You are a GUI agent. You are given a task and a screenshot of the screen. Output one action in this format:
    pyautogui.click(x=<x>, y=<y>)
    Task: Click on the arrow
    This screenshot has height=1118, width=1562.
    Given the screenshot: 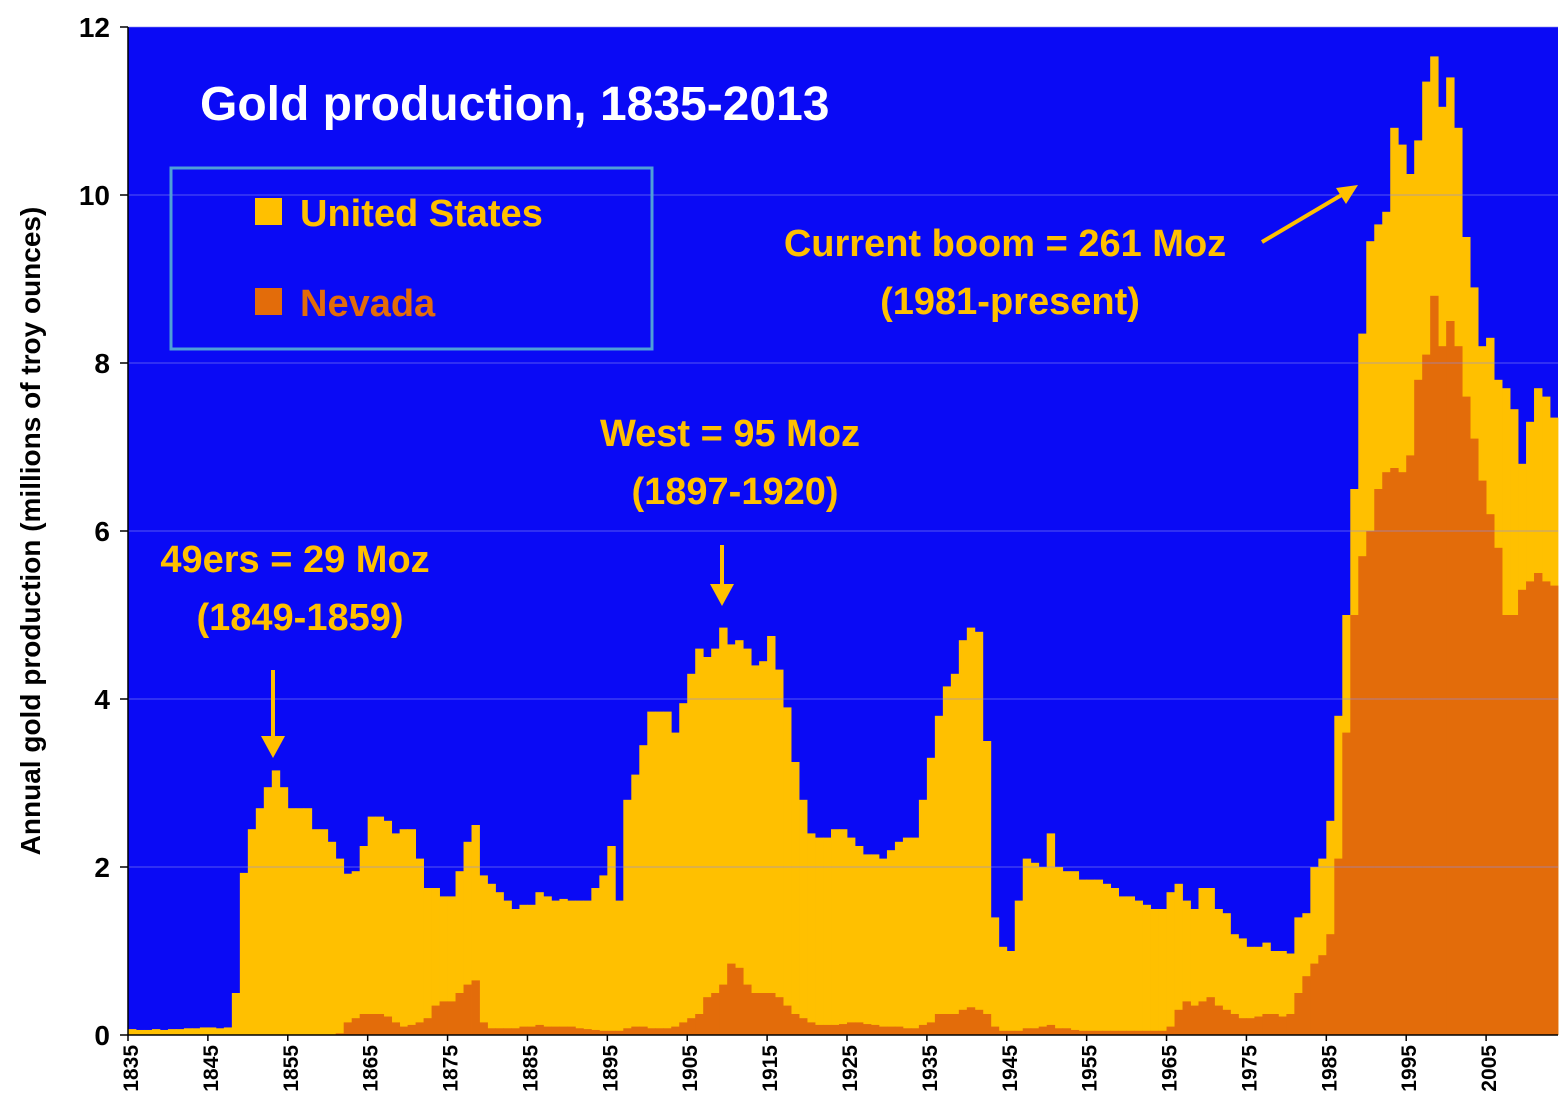 What is the action you would take?
    pyautogui.click(x=1306, y=216)
    